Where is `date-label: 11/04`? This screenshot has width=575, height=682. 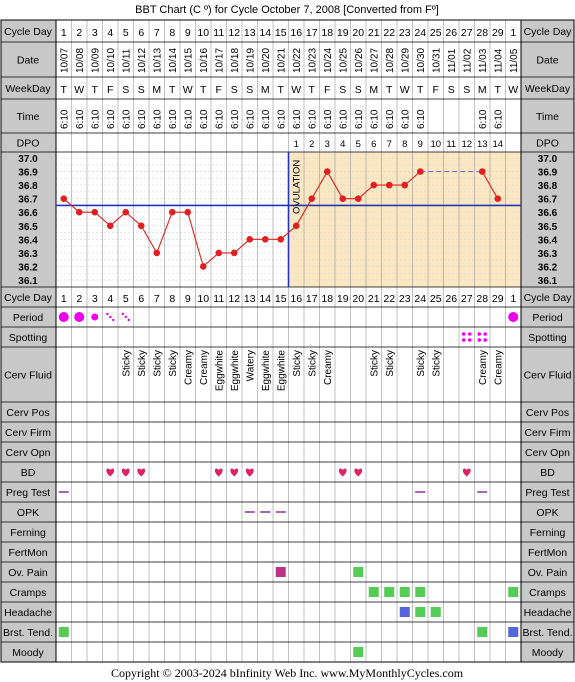
date-label: 11/04 is located at coordinates (498, 60).